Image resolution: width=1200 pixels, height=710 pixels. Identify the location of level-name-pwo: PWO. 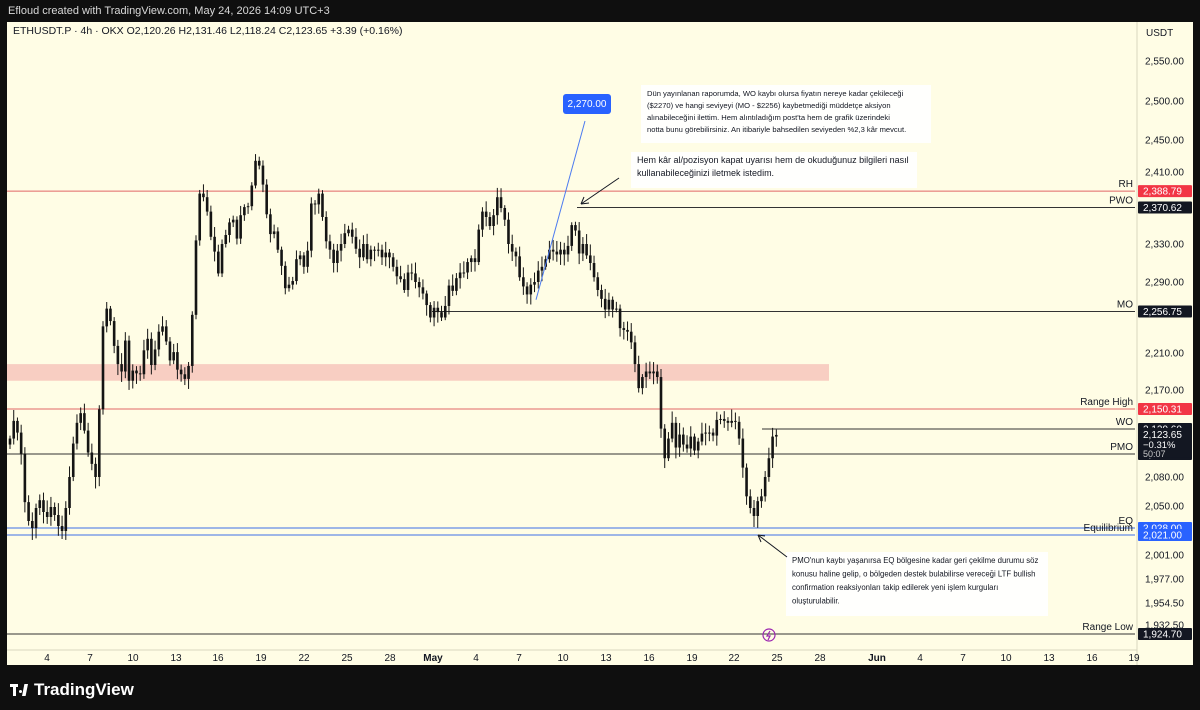
(1121, 200).